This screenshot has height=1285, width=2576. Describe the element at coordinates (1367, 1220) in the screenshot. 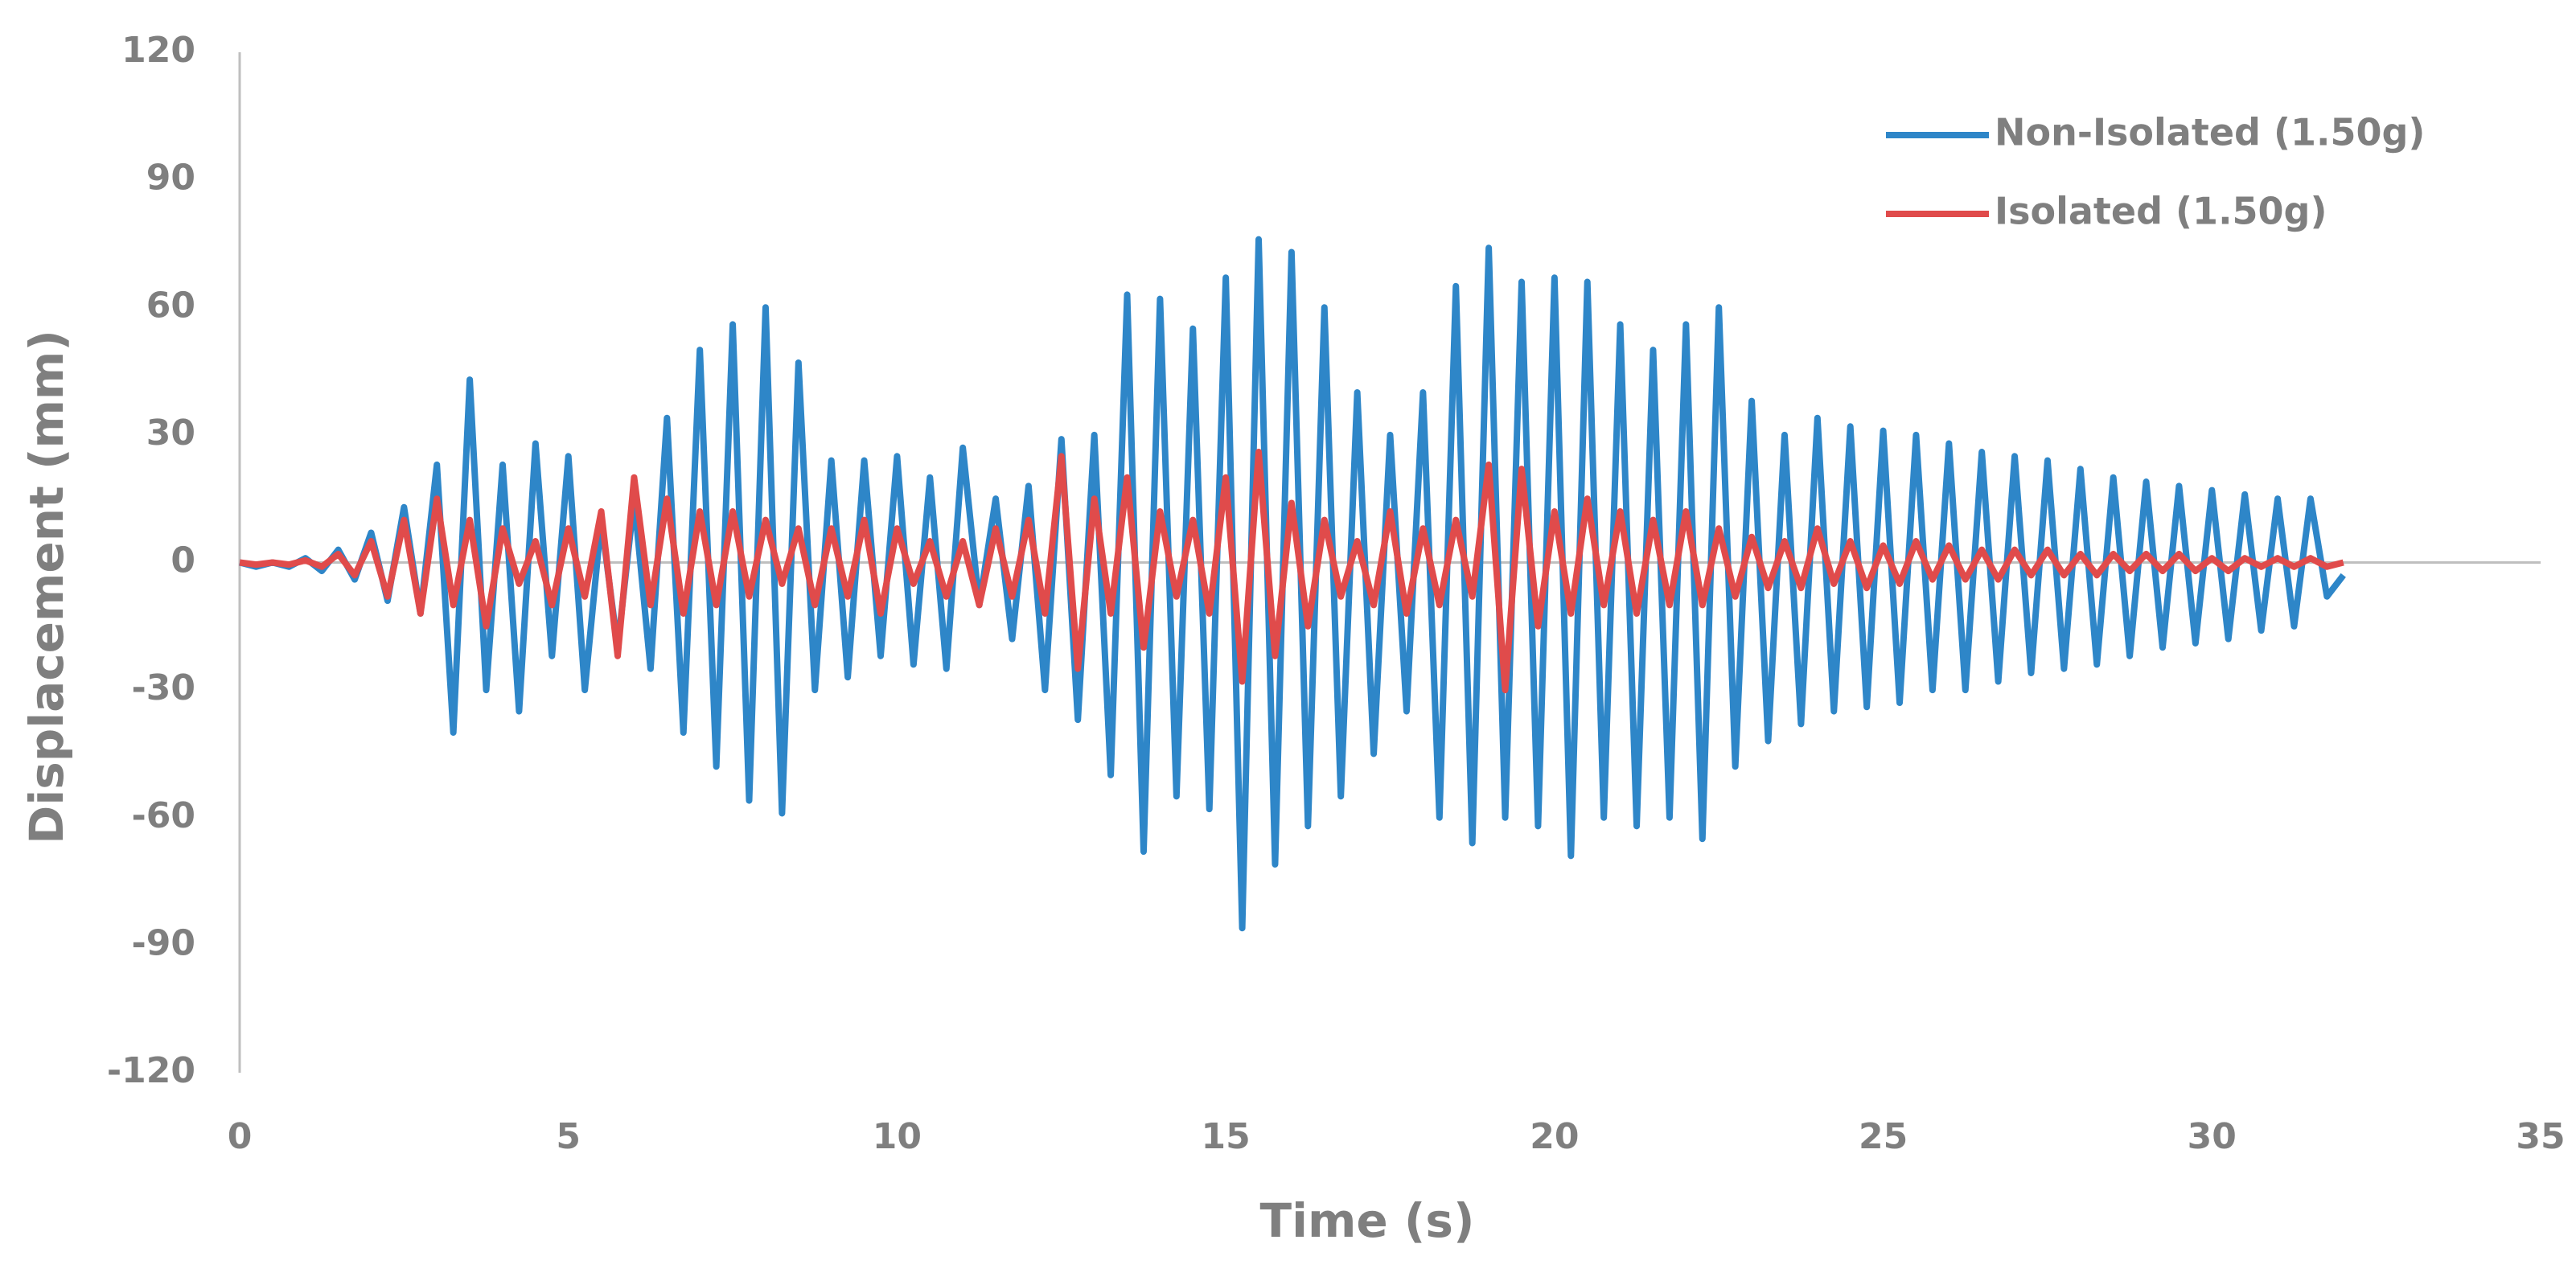

I see `x-axis-title: Time (s)` at that location.